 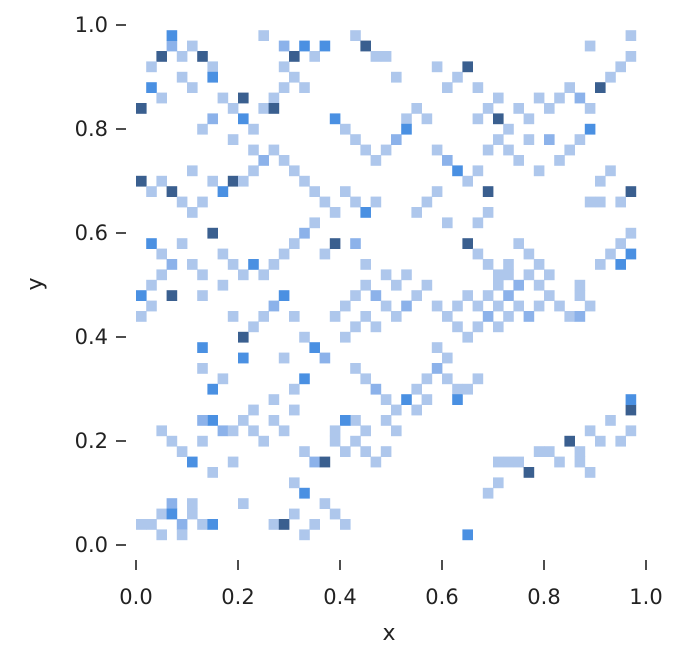 I want to click on x-tick-label: 0.2, so click(x=237, y=597).